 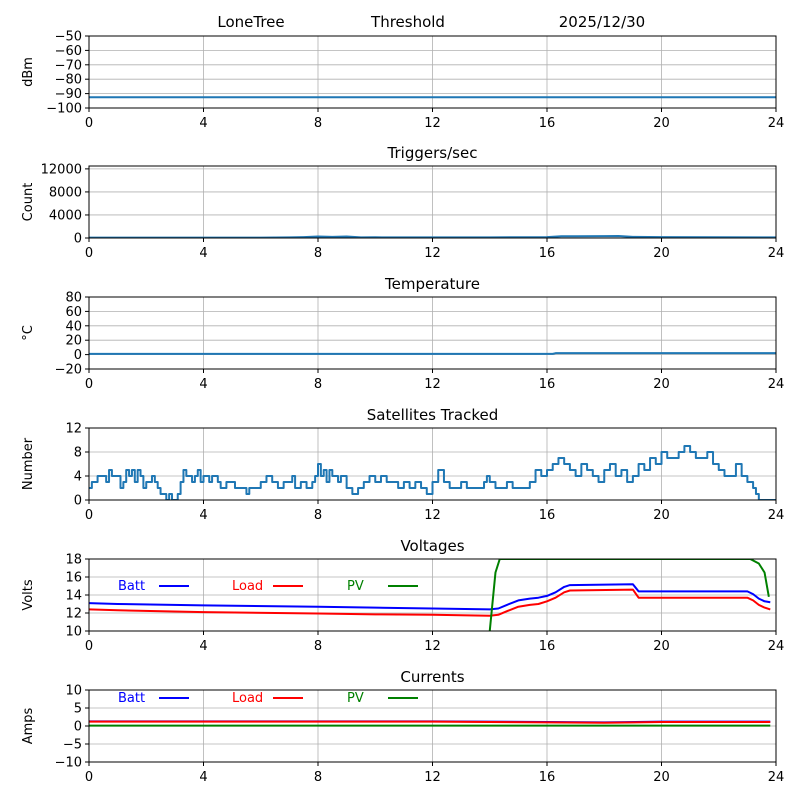 What do you see at coordinates (78, 453) in the screenshot?
I see `y-tick-label: 8` at bounding box center [78, 453].